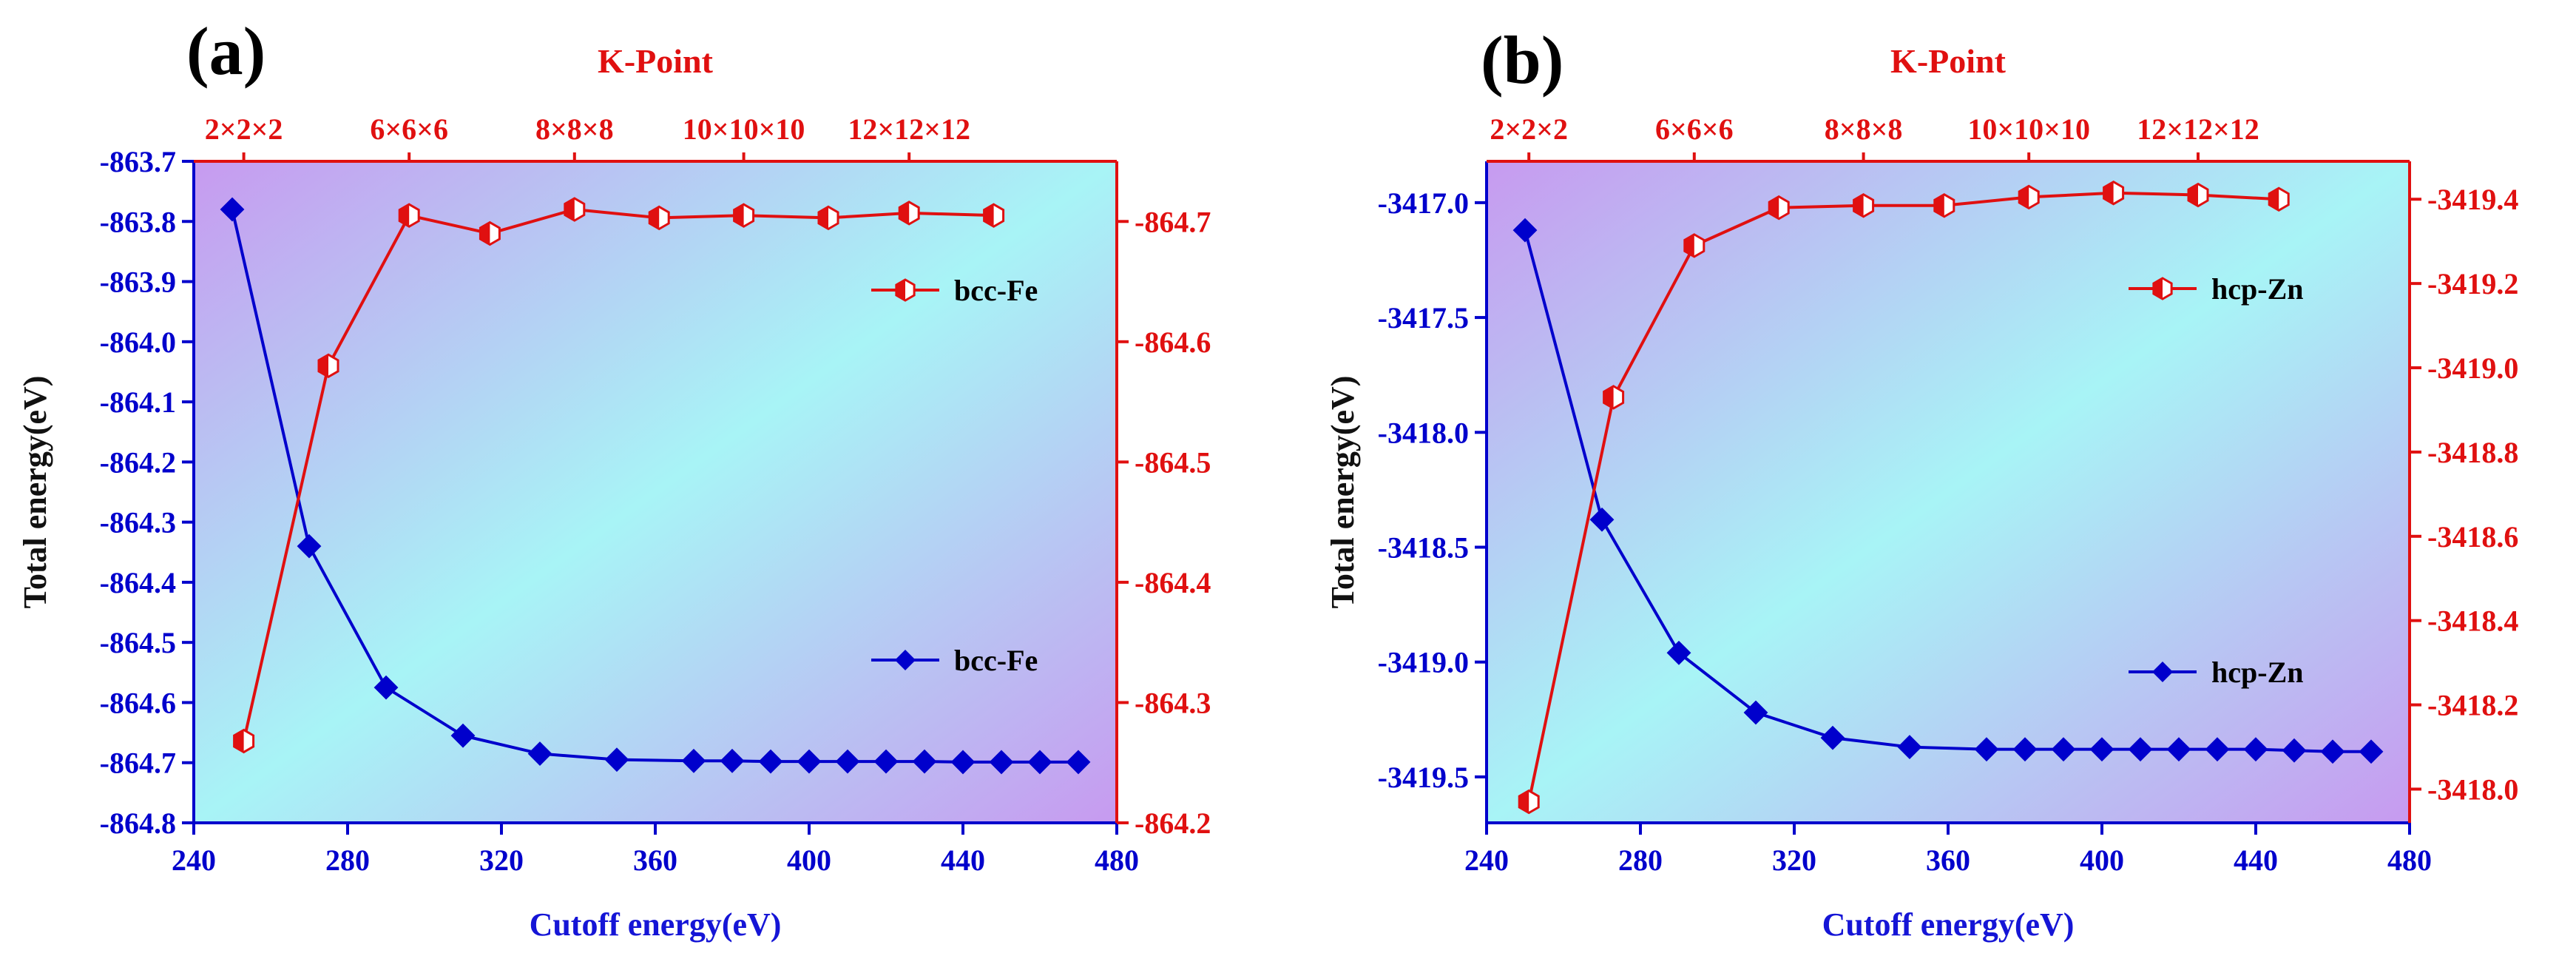 The image size is (2576, 976). What do you see at coordinates (1173, 823) in the screenshot?
I see `y2-tick-label: -864.2` at bounding box center [1173, 823].